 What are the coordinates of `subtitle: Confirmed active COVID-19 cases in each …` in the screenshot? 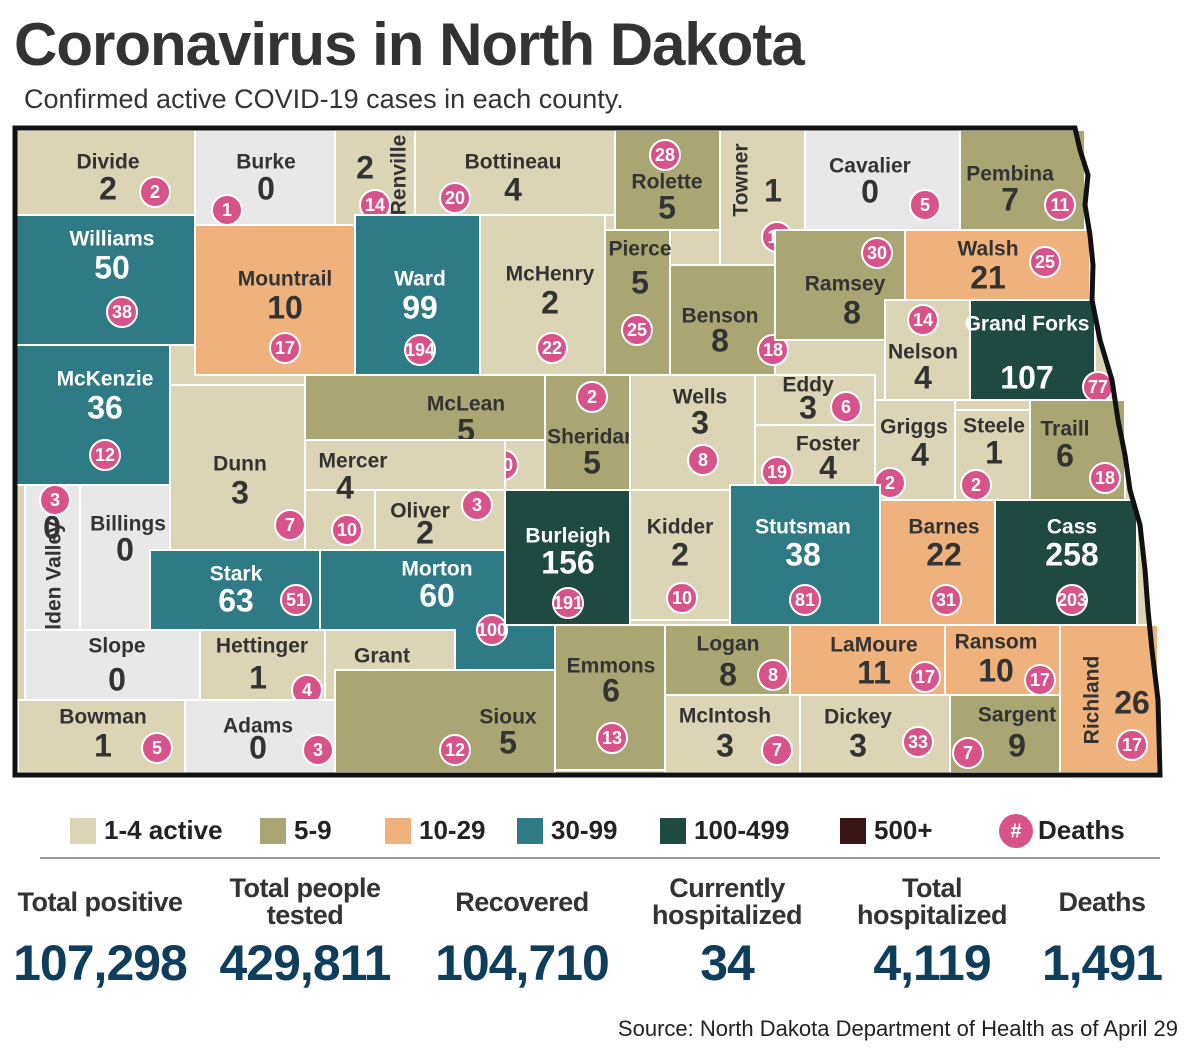 It's located at (324, 99).